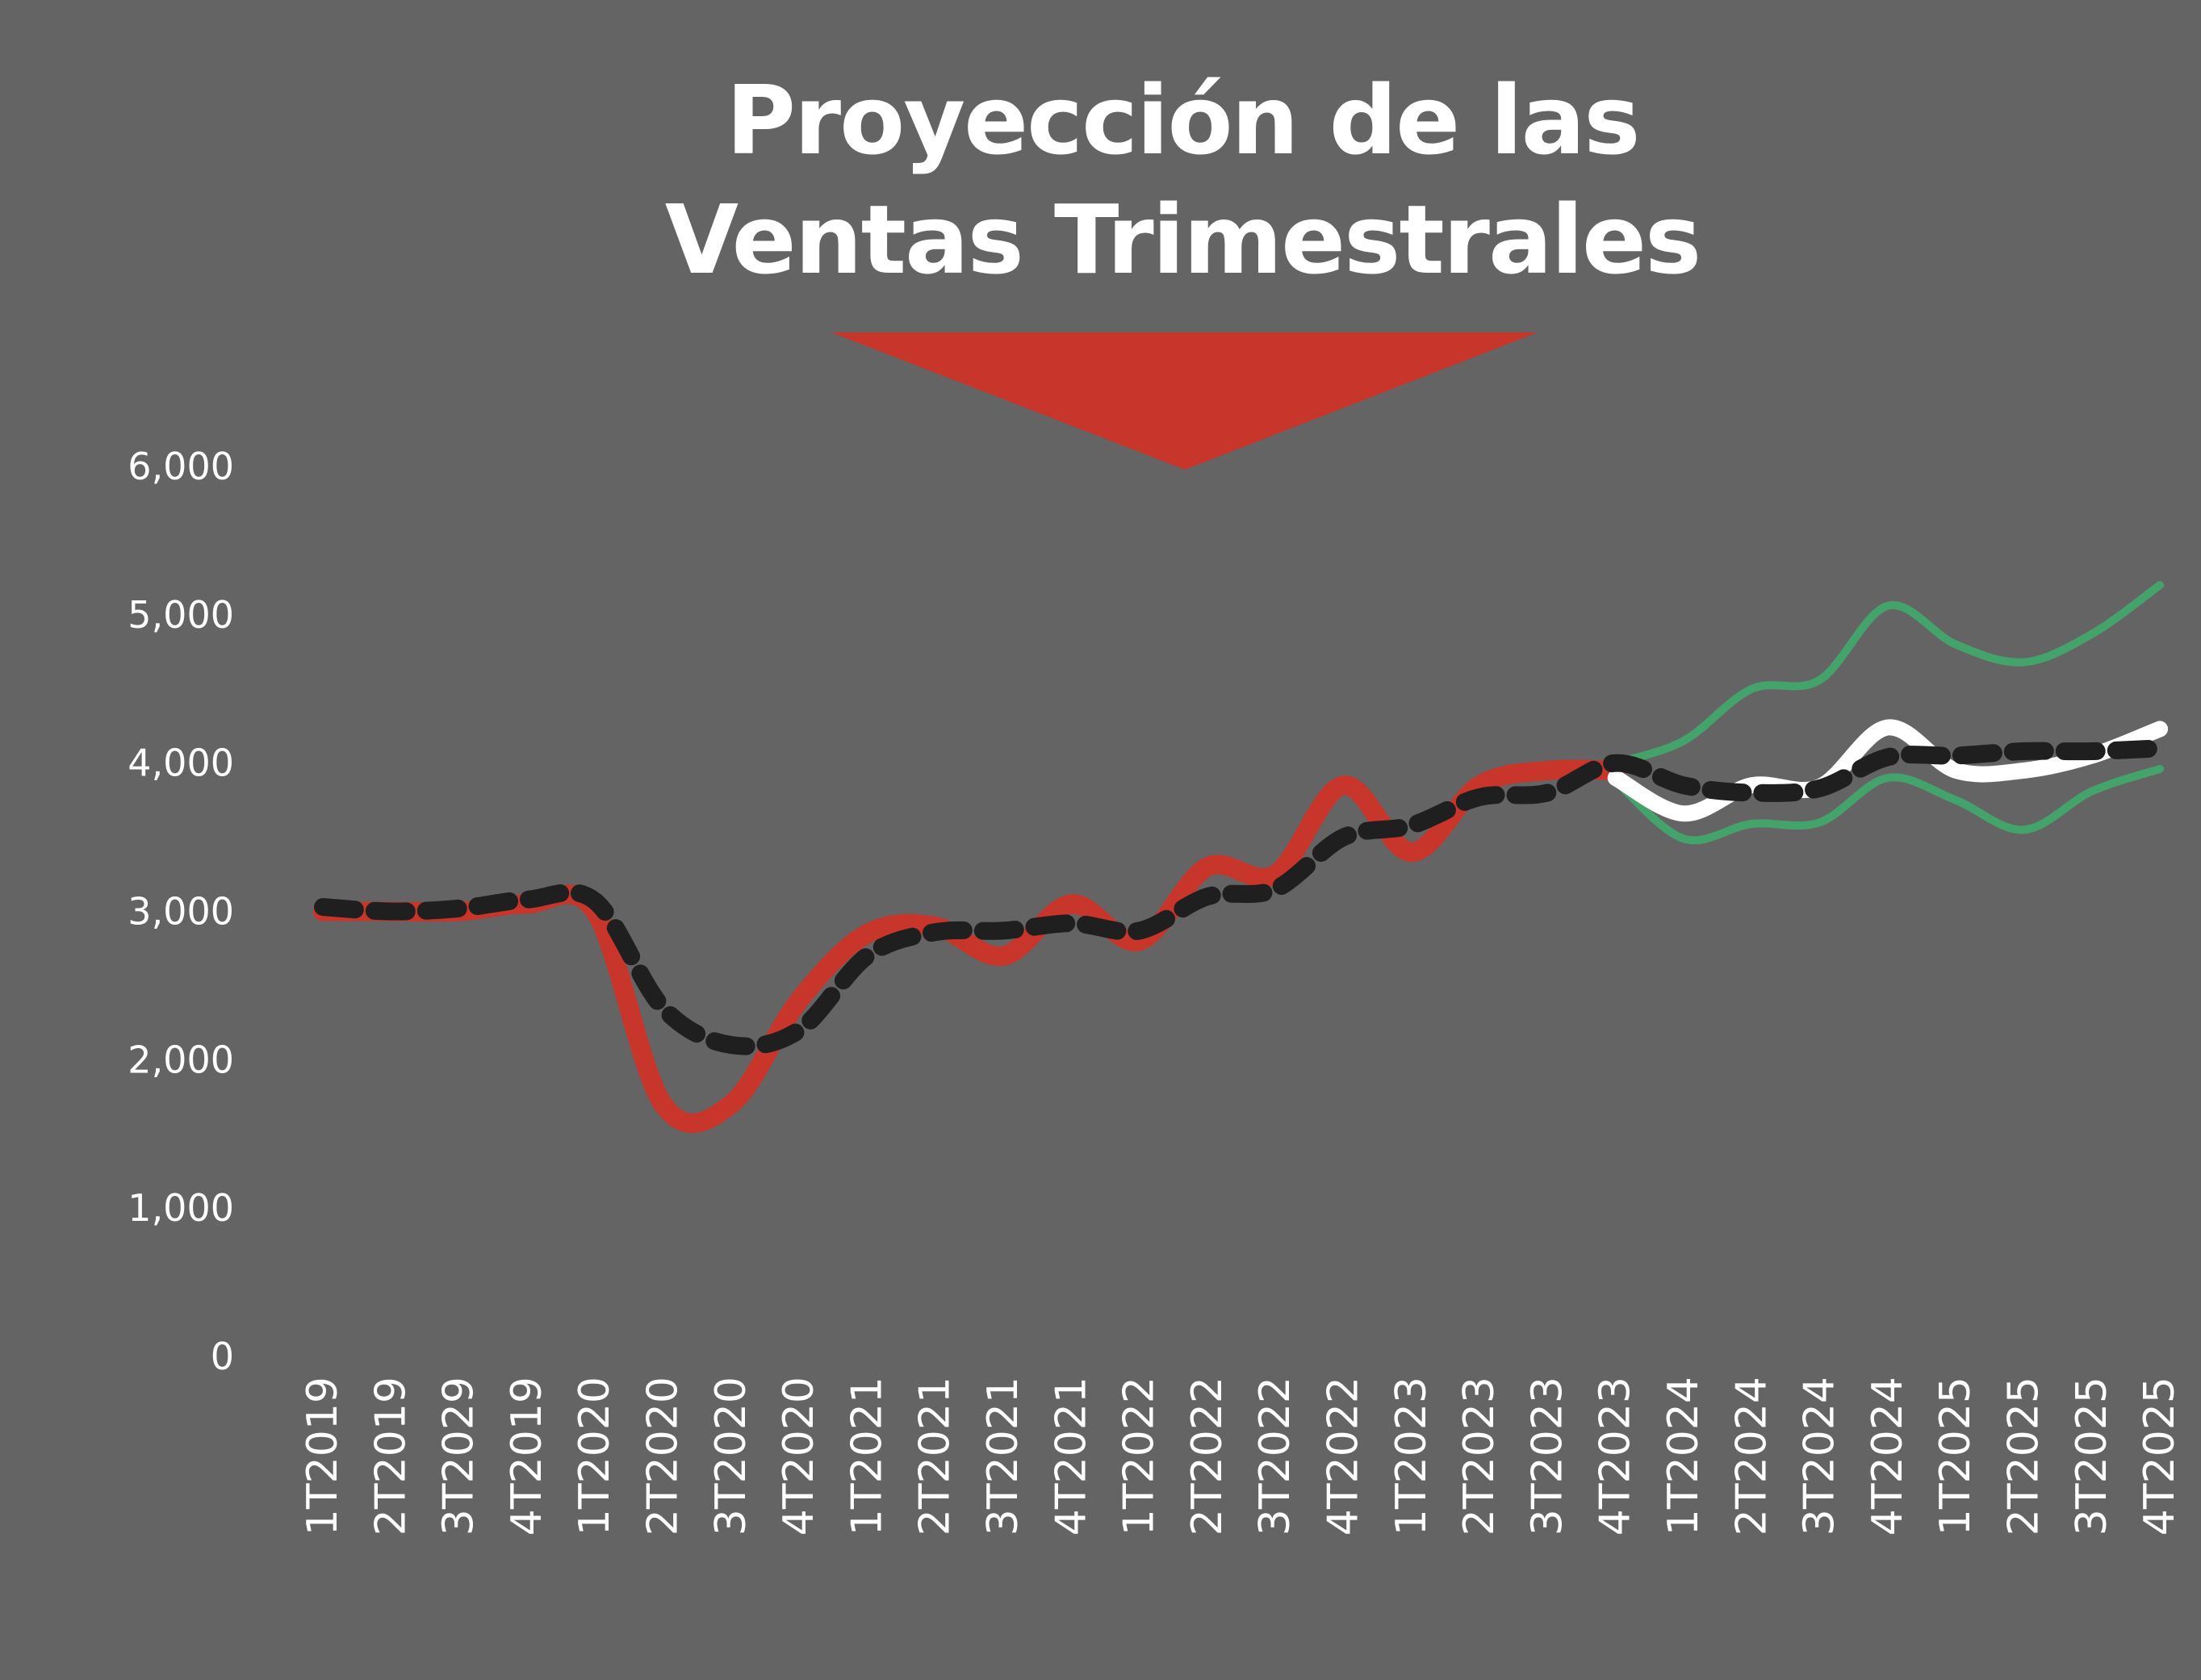 Image resolution: width=2201 pixels, height=1680 pixels. Describe the element at coordinates (1184, 401) in the screenshot. I see `title-down-arrow-icon` at that location.